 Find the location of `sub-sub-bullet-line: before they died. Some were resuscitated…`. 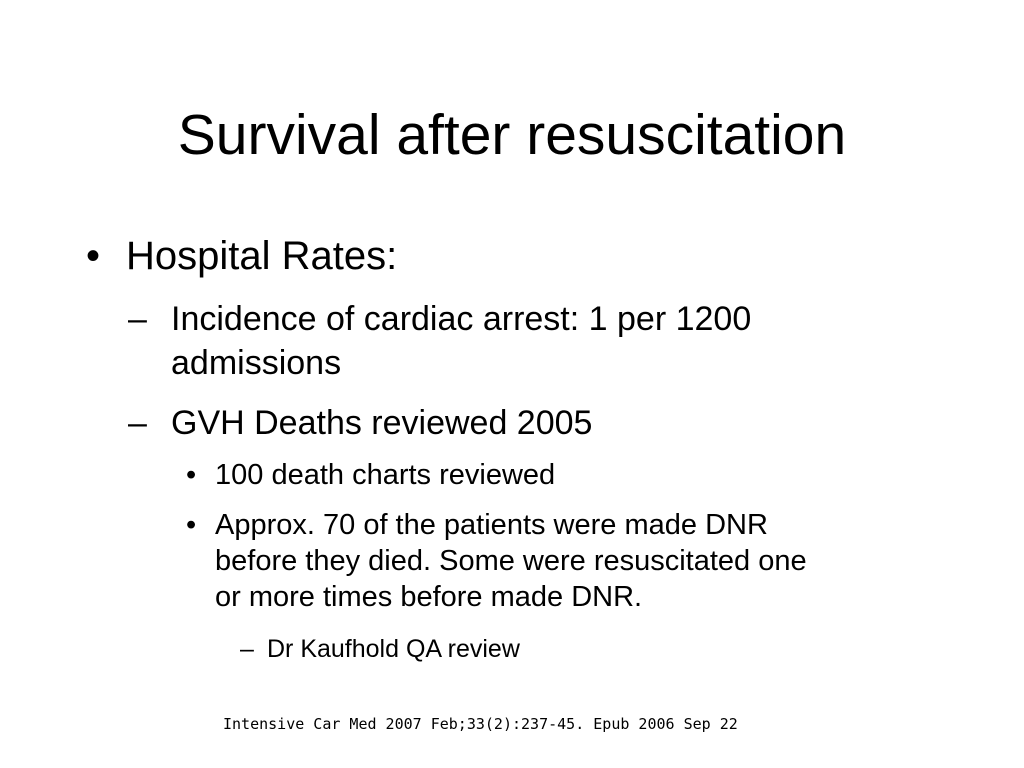

sub-sub-bullet-line: before they died. Some were resuscitated… is located at coordinates (511, 561).